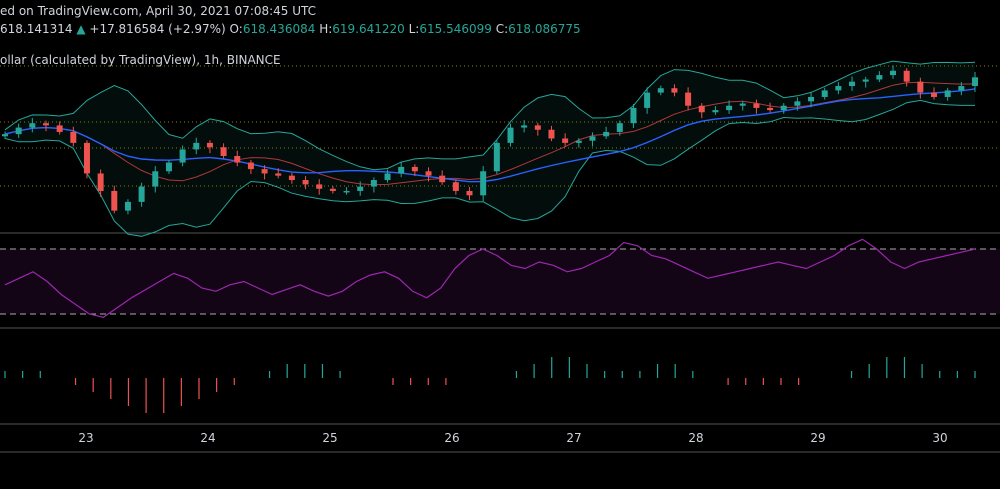  I want to click on x-tick-label: 26, so click(451, 438).